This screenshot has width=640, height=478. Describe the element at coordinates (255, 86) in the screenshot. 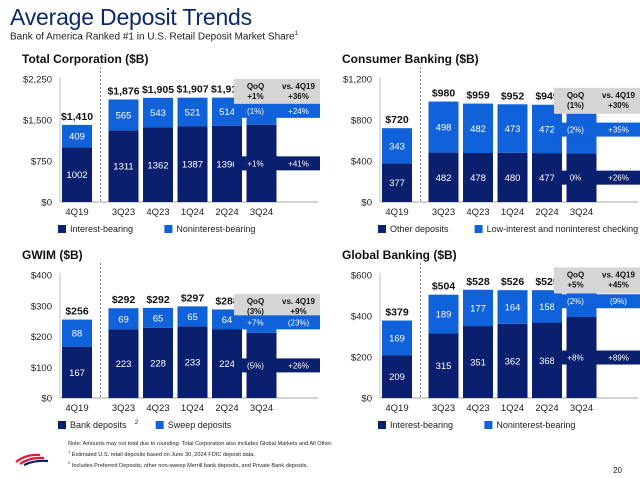

I see `comparison-header-qoq: QoQ` at that location.